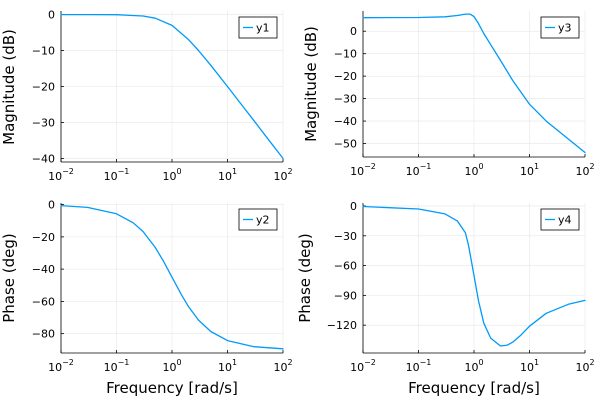 The width and height of the screenshot is (600, 400). Describe the element at coordinates (43, 334) in the screenshot. I see `y-tick-label: −80` at that location.